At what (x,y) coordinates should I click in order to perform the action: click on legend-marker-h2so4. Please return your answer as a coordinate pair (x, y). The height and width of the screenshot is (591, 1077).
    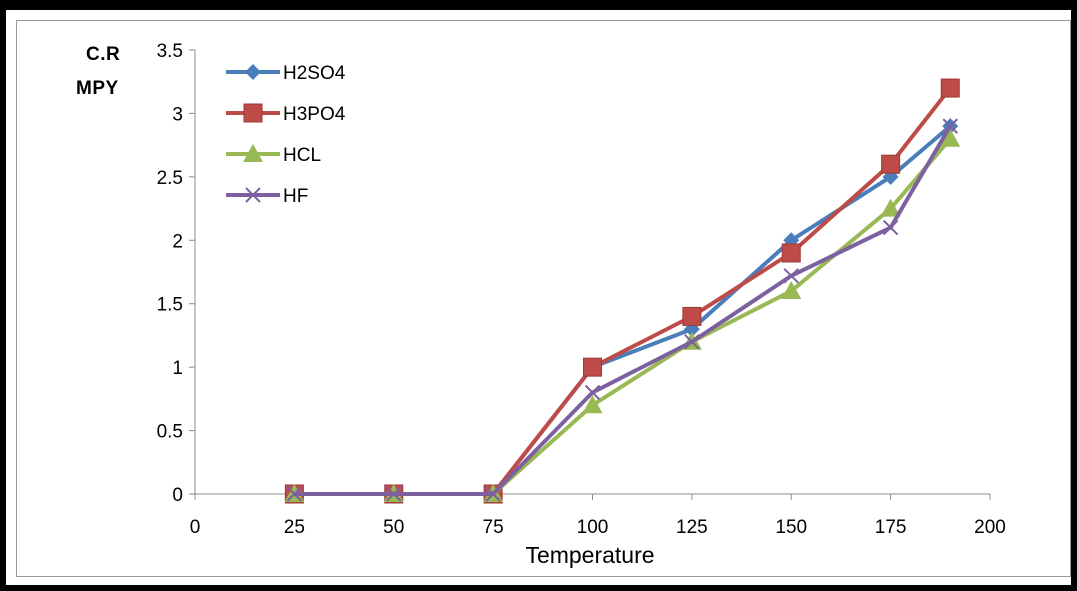
    Looking at the image, I should click on (253, 72).